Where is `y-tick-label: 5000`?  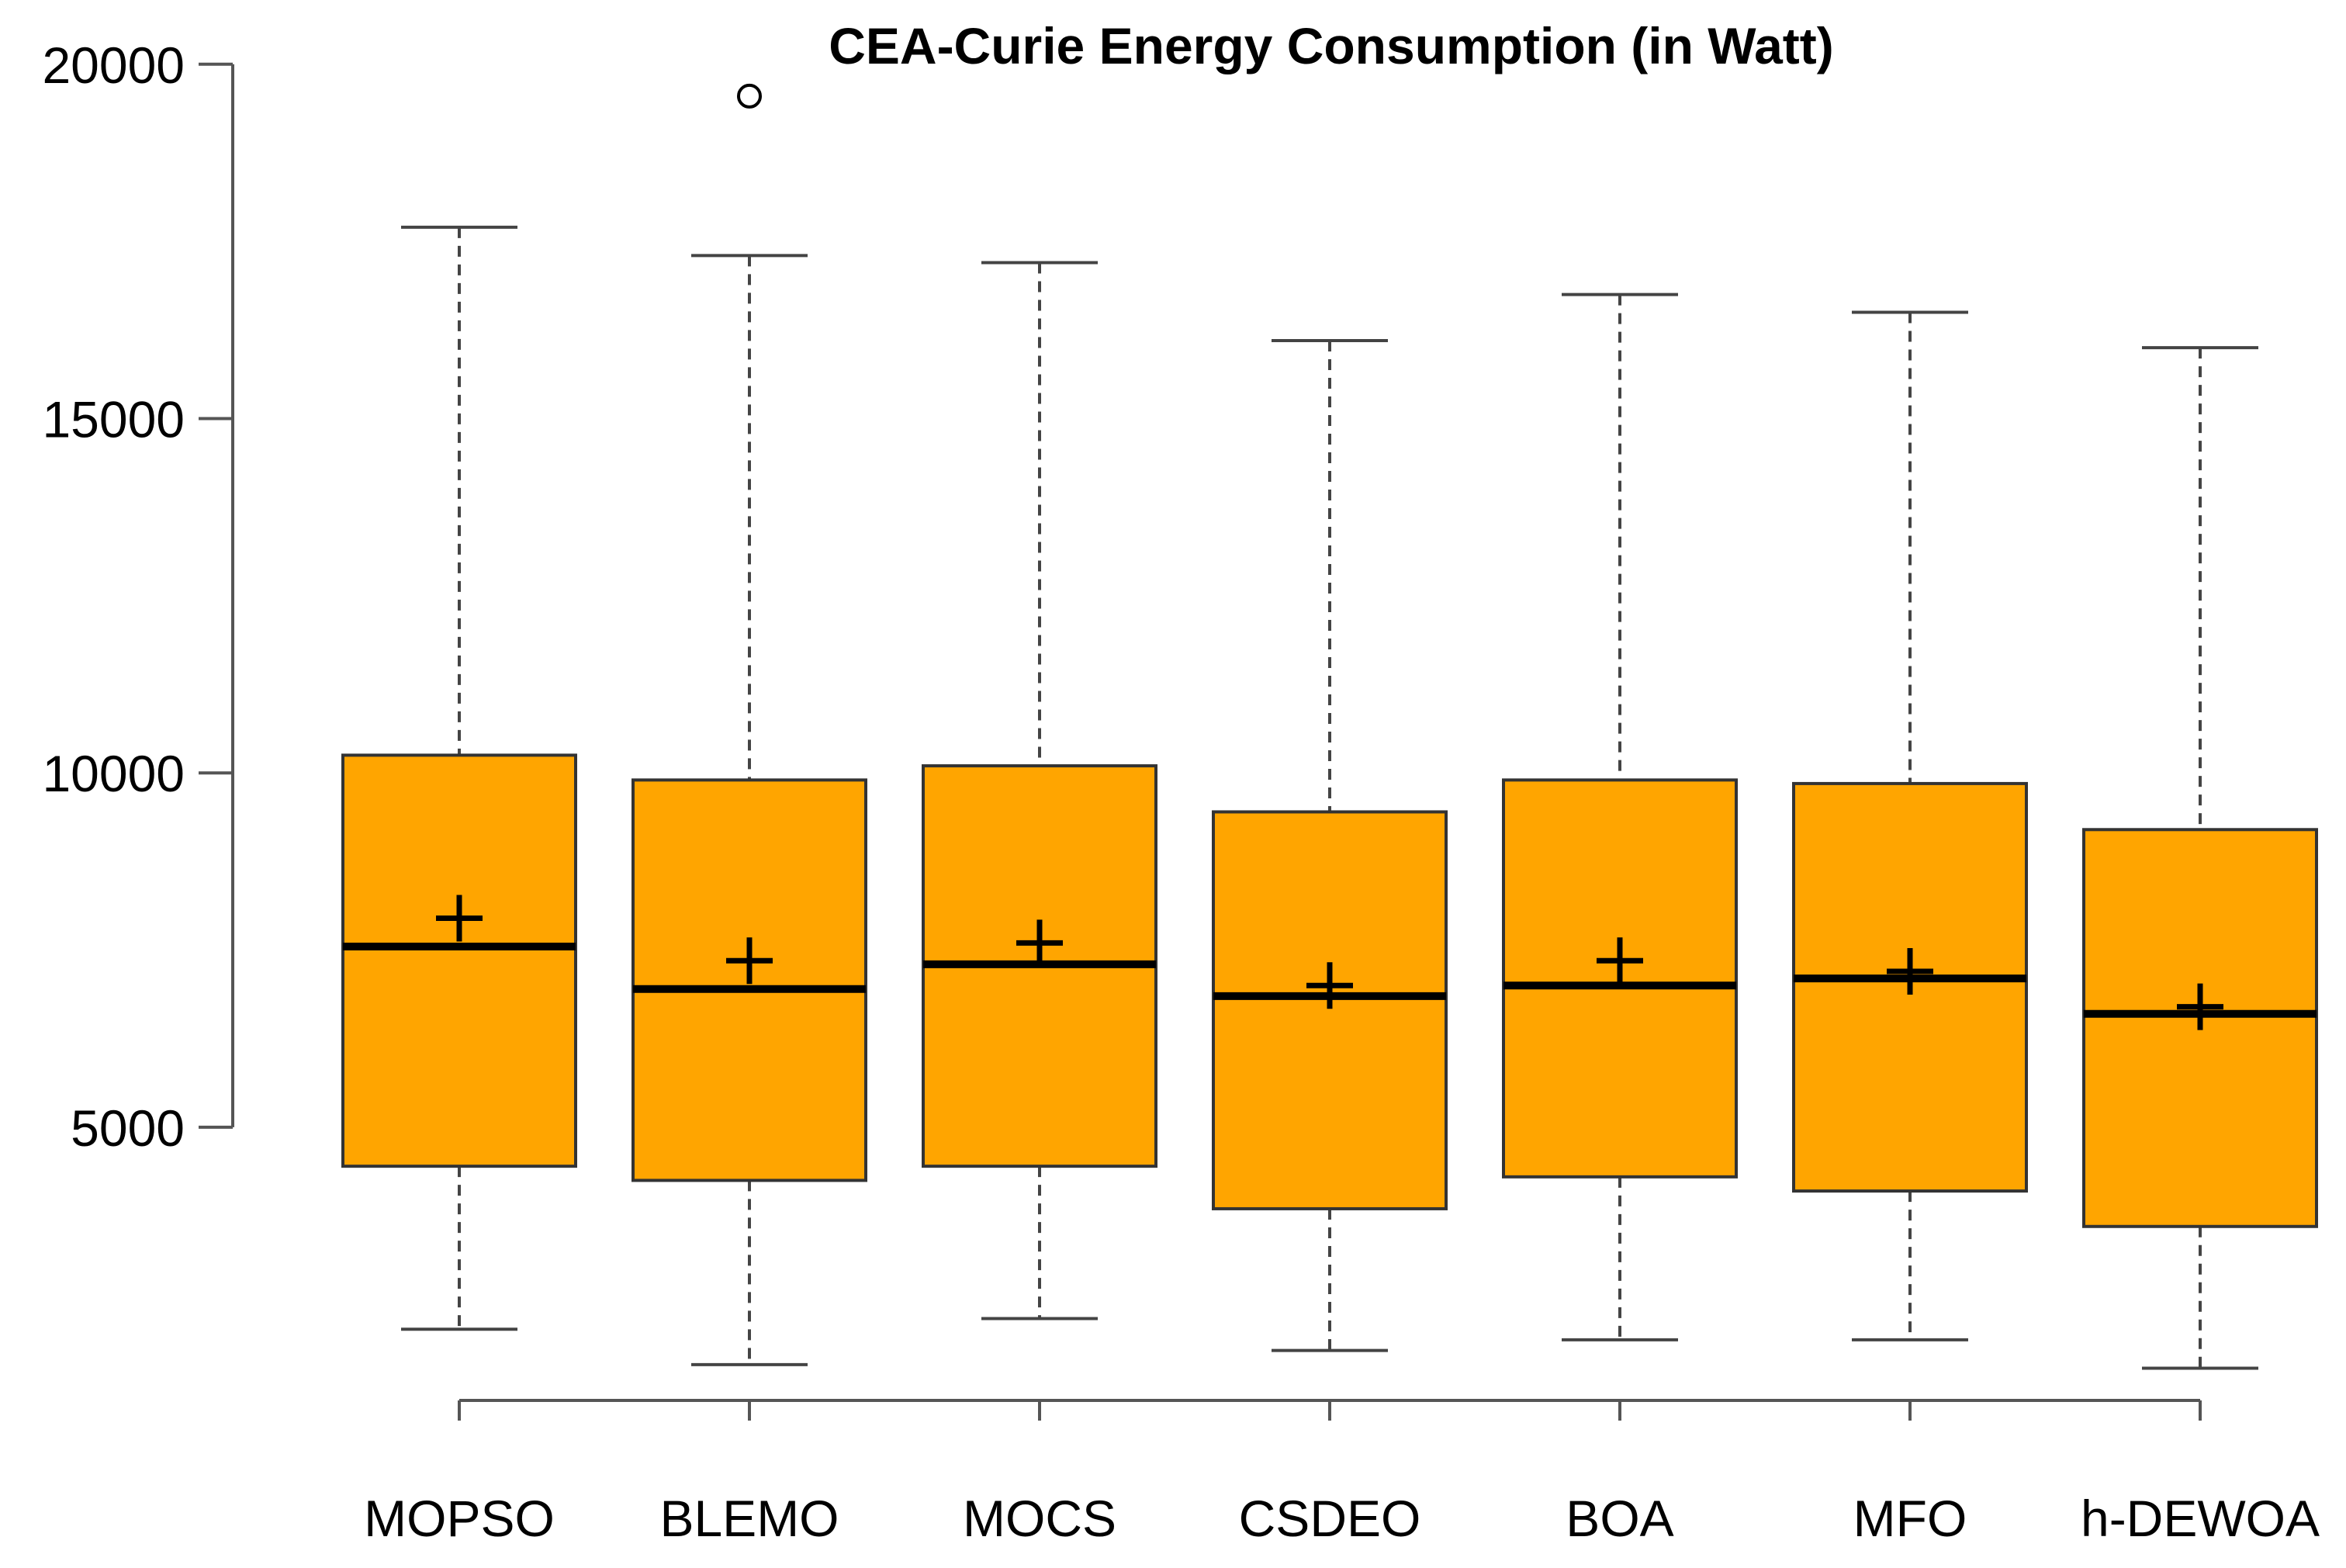 y-tick-label: 5000 is located at coordinates (128, 1128).